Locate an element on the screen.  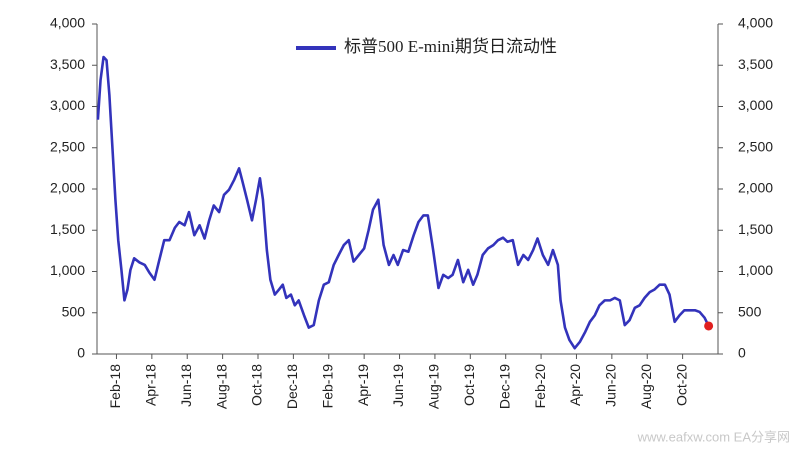
x-tick-label: Oct-19 is located at coordinates (469, 385).